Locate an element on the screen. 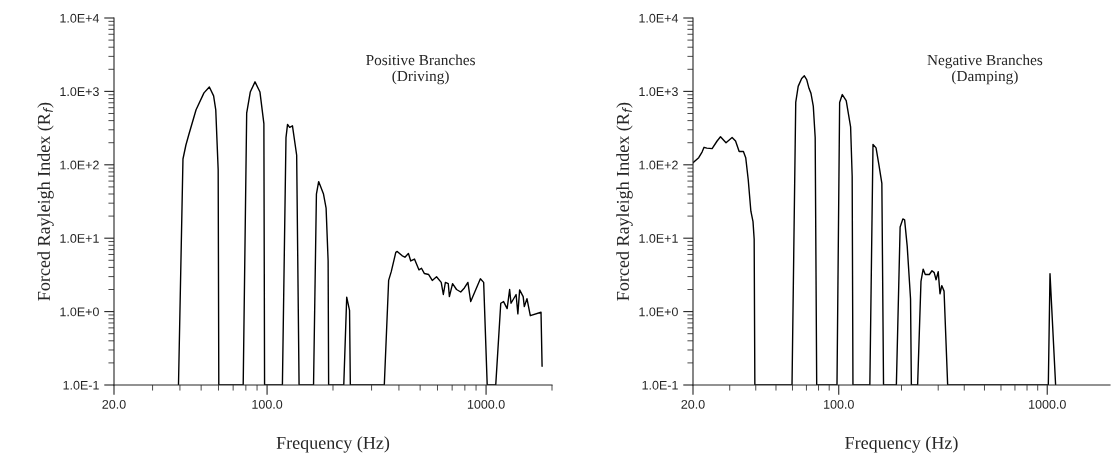 This screenshot has width=1118, height=469. annotation: Negative Branches (Damping) is located at coordinates (985, 69).